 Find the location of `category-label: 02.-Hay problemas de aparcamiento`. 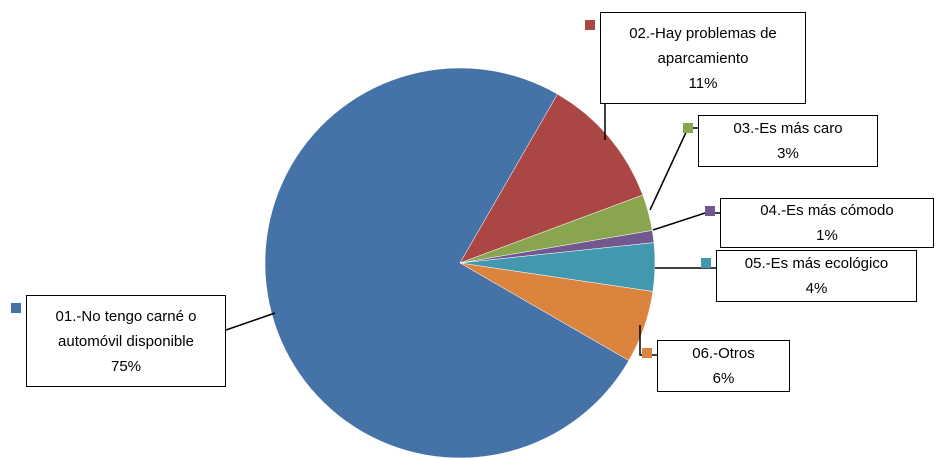

category-label: 02.-Hay problemas de aparcamiento is located at coordinates (703, 45).